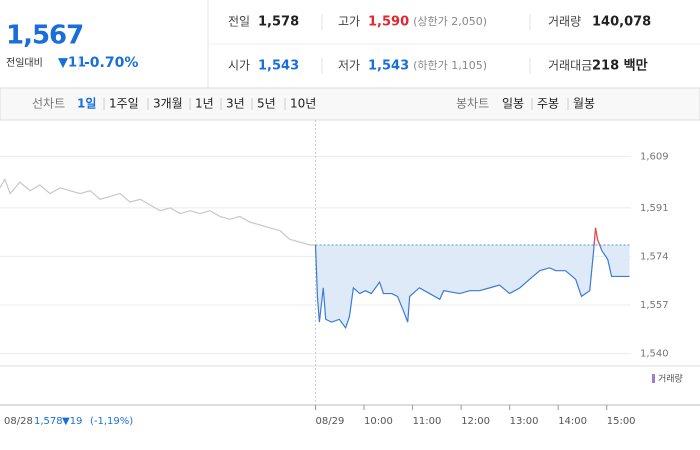 The height and width of the screenshot is (450, 700). Describe the element at coordinates (584, 104) in the screenshot. I see `candle-tab: 월봉` at that location.